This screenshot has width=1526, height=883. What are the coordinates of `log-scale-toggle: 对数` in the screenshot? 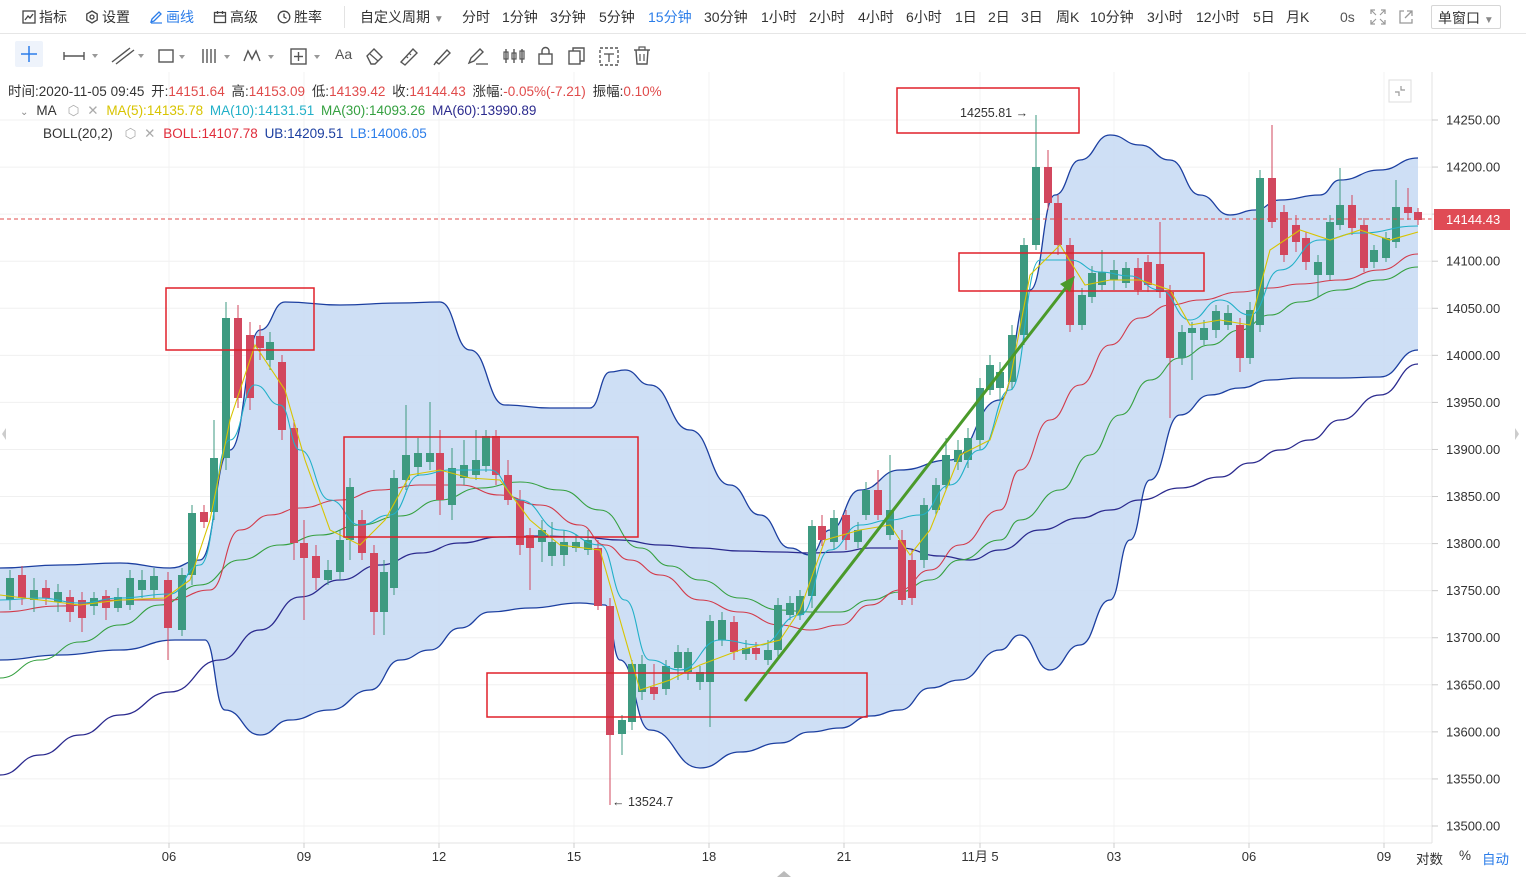 It's located at (1429, 859).